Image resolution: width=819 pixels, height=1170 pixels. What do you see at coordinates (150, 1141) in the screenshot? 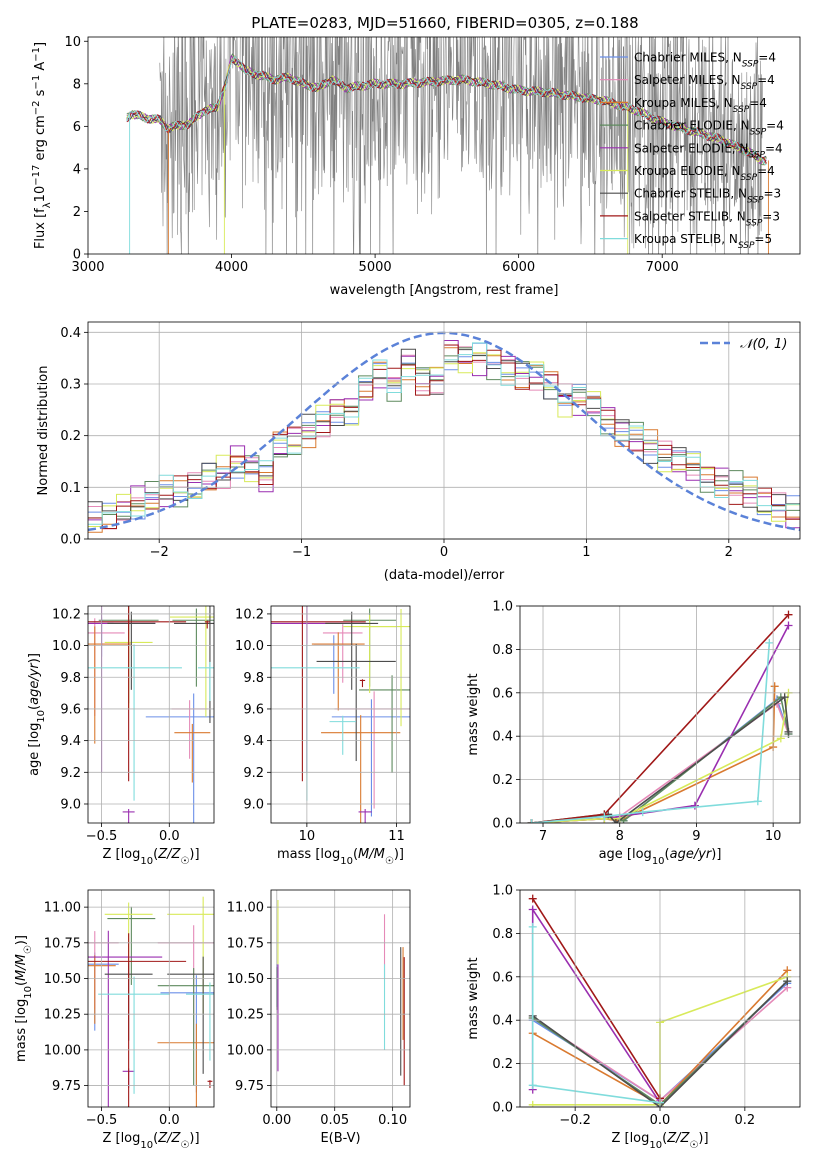
I see `mass-vs-z-x-axis-label: Z [log10(Z/Z☉)]` at bounding box center [150, 1141].